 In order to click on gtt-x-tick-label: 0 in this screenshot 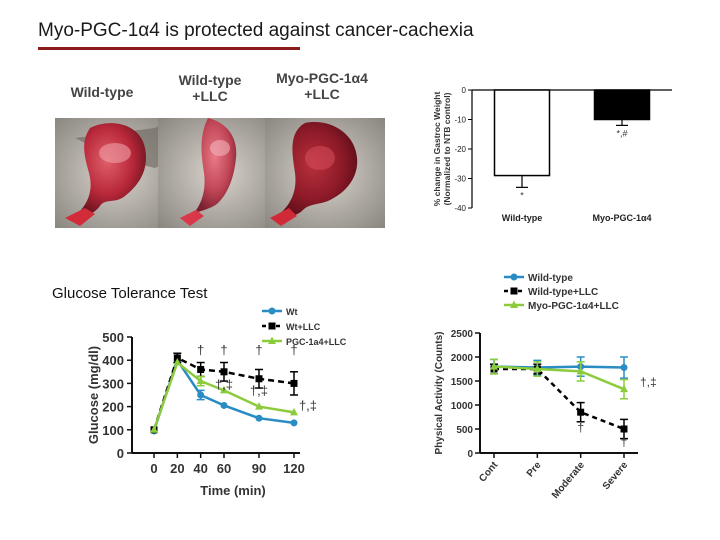, I will do `click(153, 468)`.